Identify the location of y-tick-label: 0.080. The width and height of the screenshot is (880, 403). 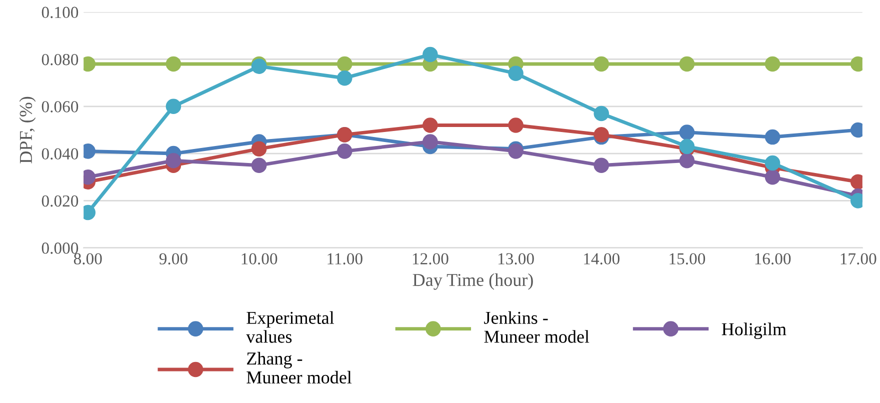
(60, 60).